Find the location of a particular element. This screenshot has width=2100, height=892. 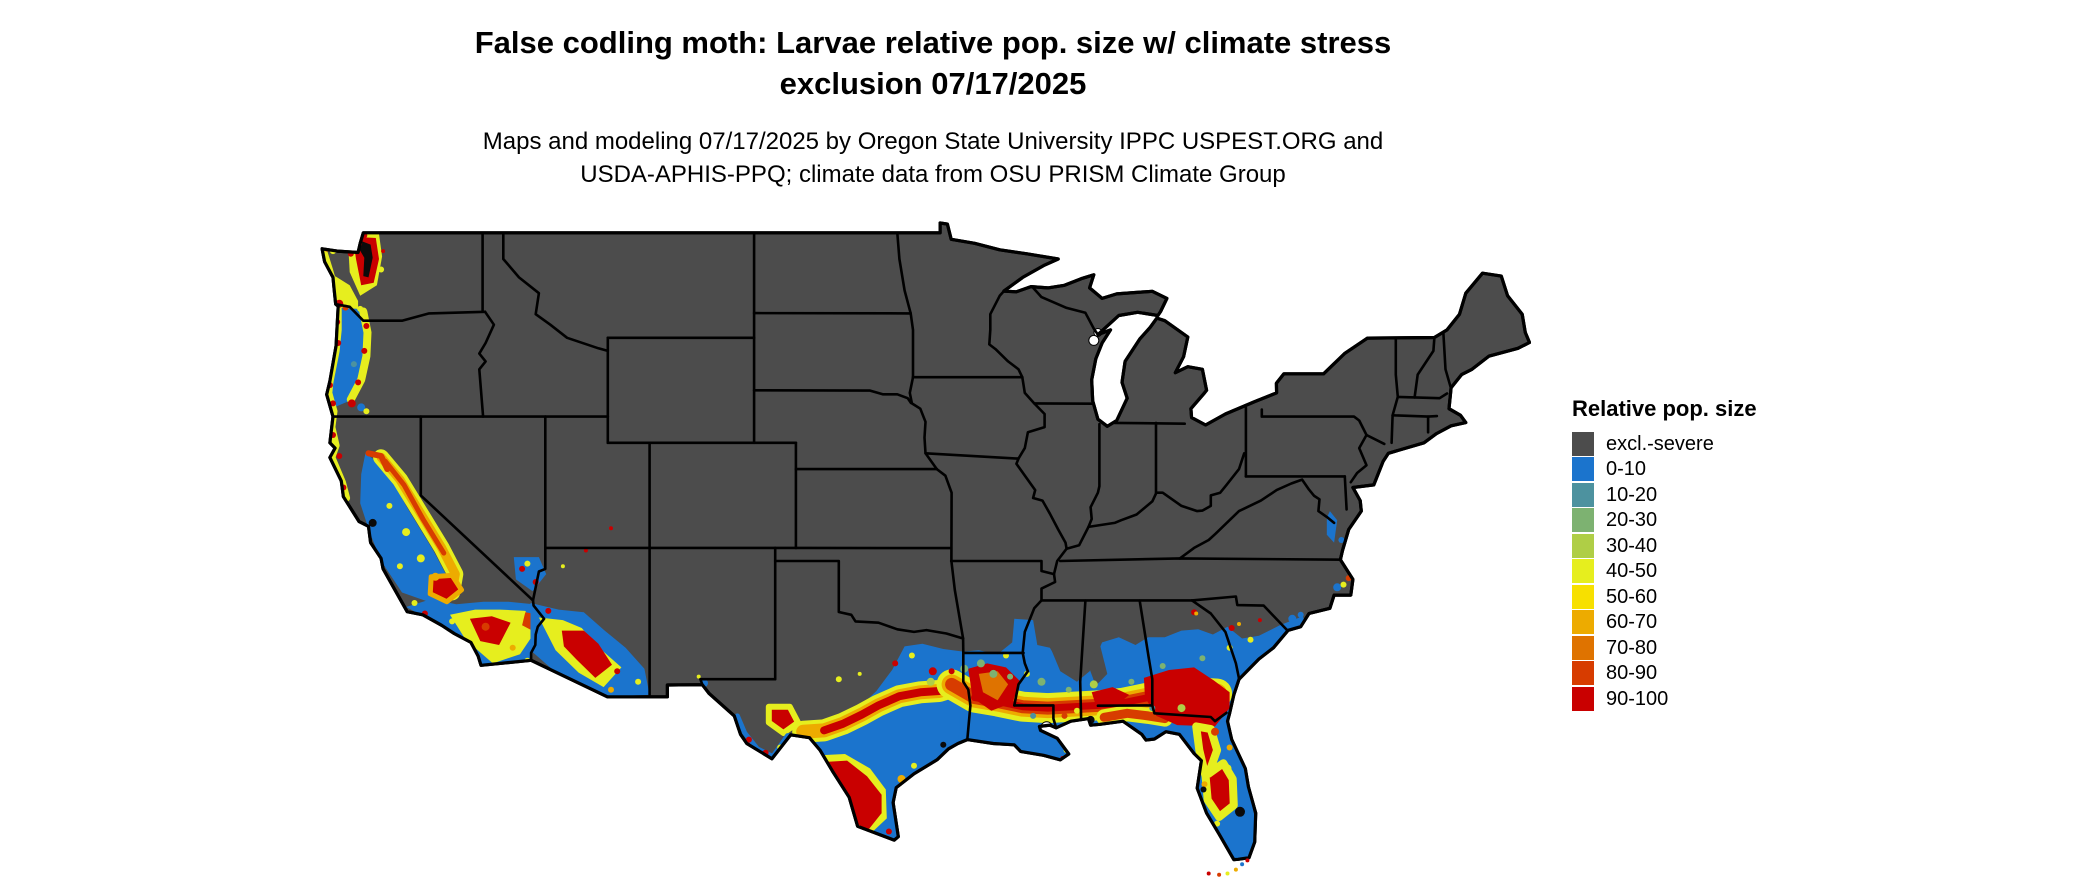

legend-item: 40-50 is located at coordinates (1664, 572).